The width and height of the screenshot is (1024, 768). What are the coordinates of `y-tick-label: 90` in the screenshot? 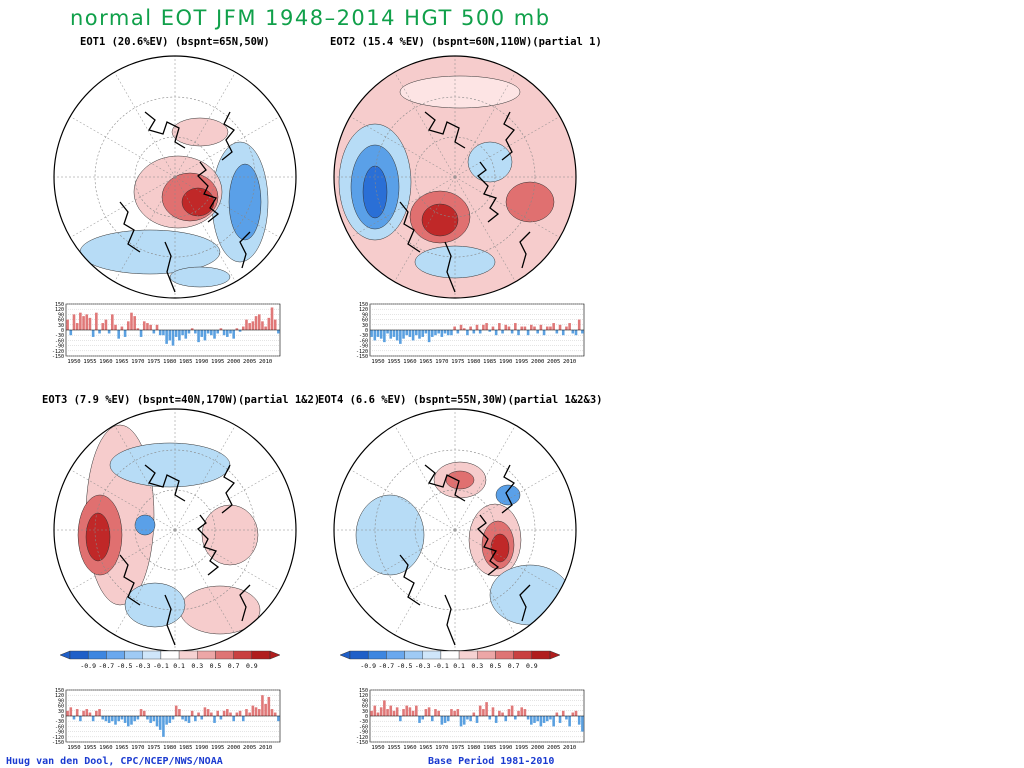 It's located at (365, 315).